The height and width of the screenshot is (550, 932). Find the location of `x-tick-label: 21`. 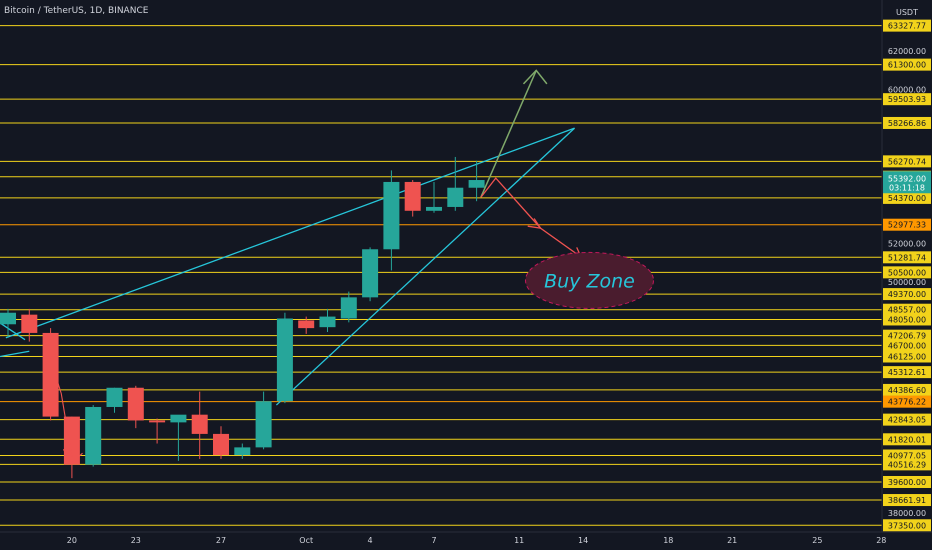

x-tick-label: 21 is located at coordinates (732, 540).